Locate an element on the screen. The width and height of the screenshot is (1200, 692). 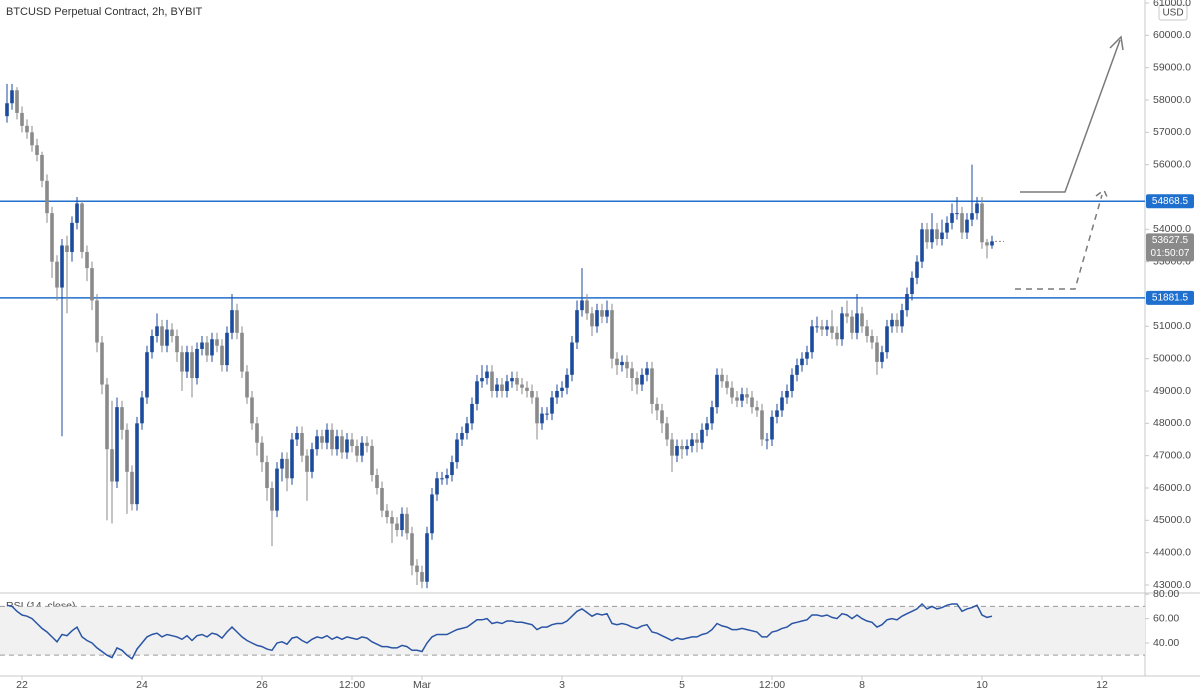
x-tick-label: 3 is located at coordinates (562, 685).